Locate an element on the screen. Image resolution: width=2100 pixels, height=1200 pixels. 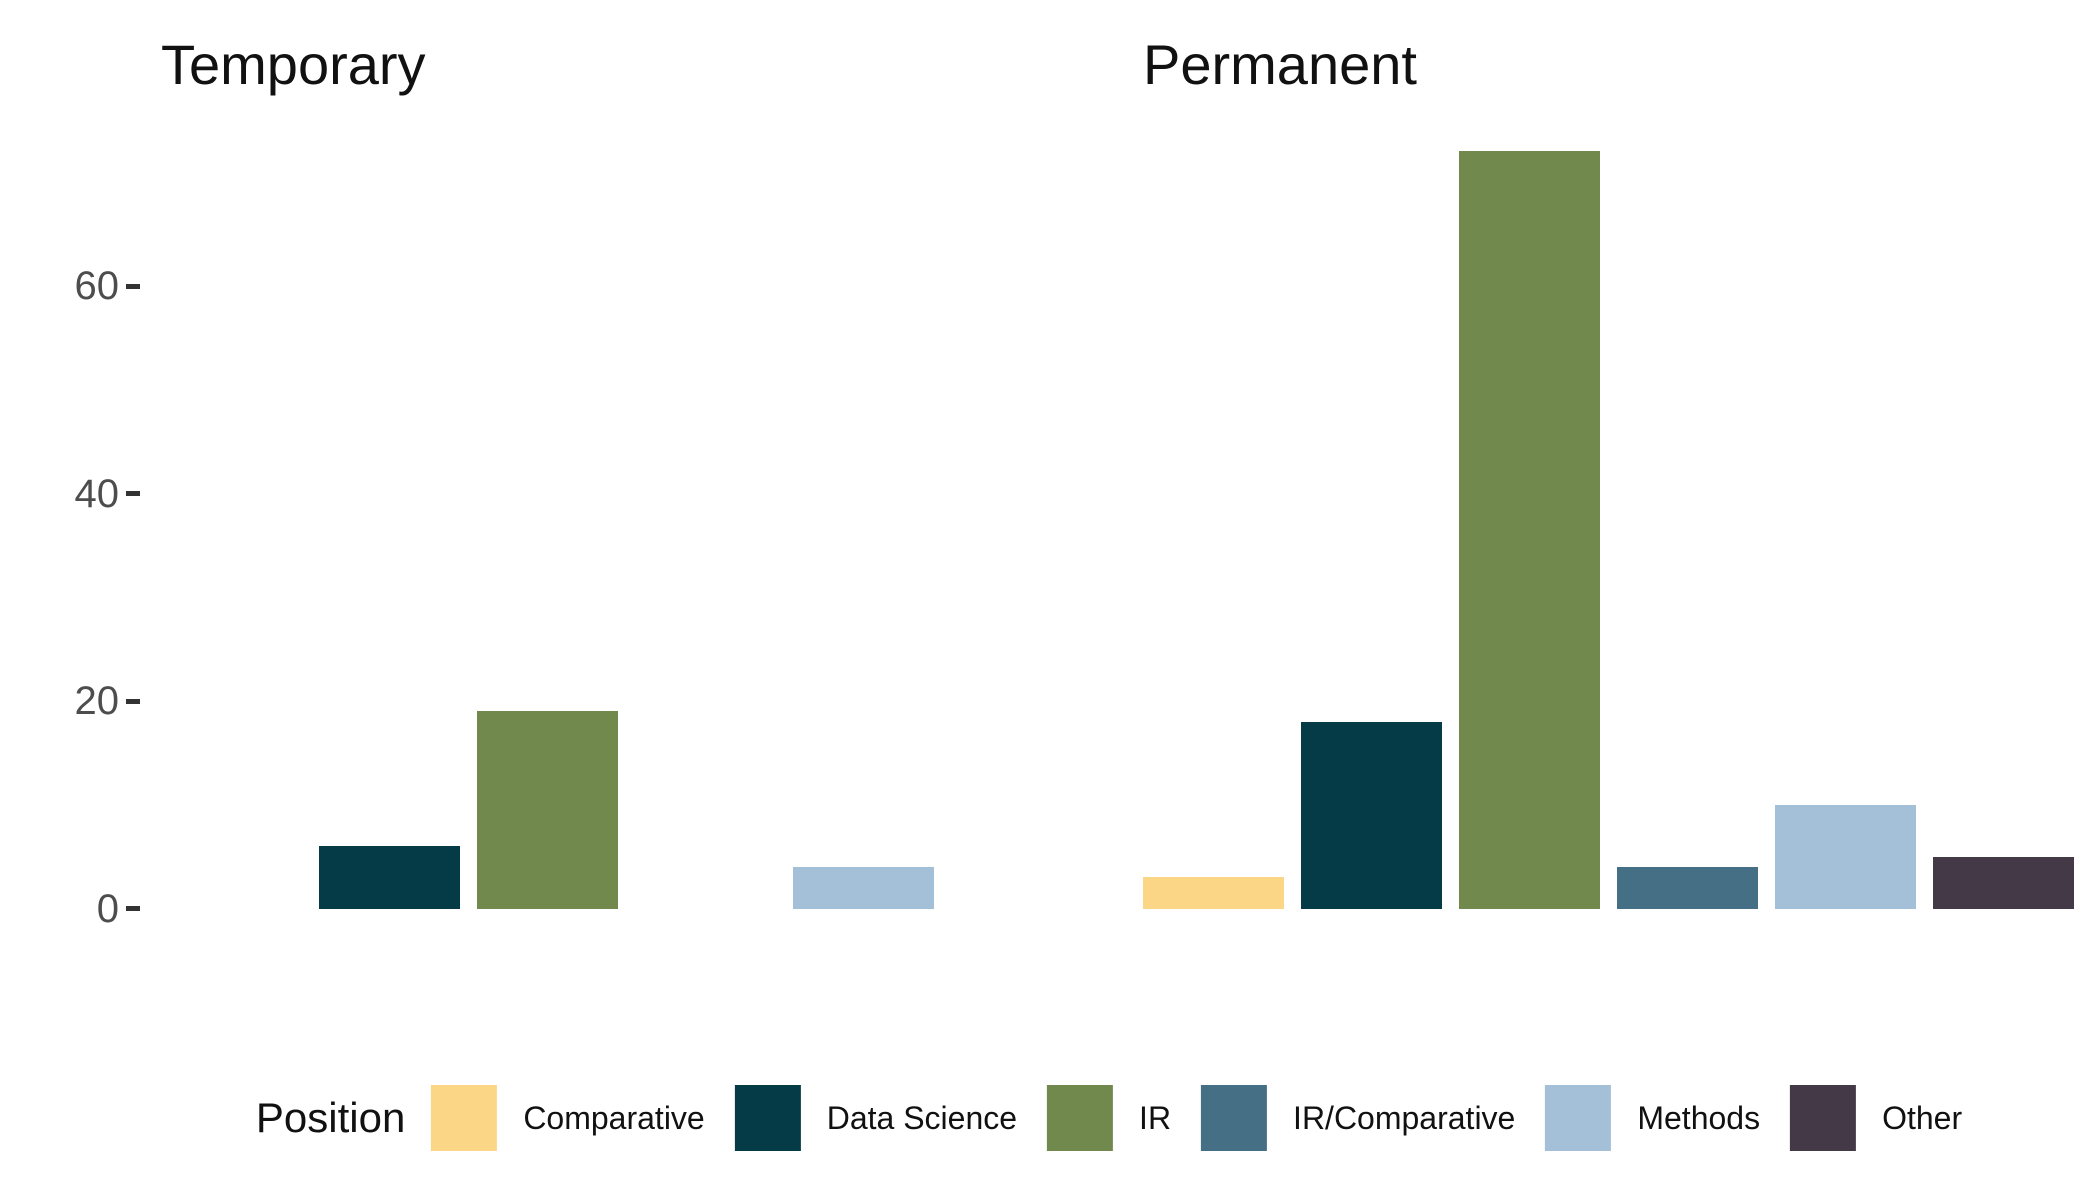
legend-label-other: Other is located at coordinates (1922, 1117).